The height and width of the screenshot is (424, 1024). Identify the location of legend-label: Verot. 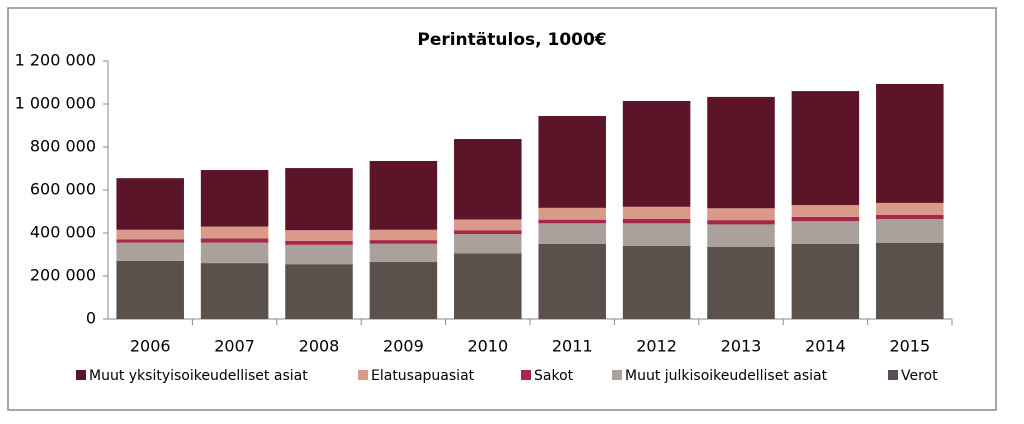
(919, 376).